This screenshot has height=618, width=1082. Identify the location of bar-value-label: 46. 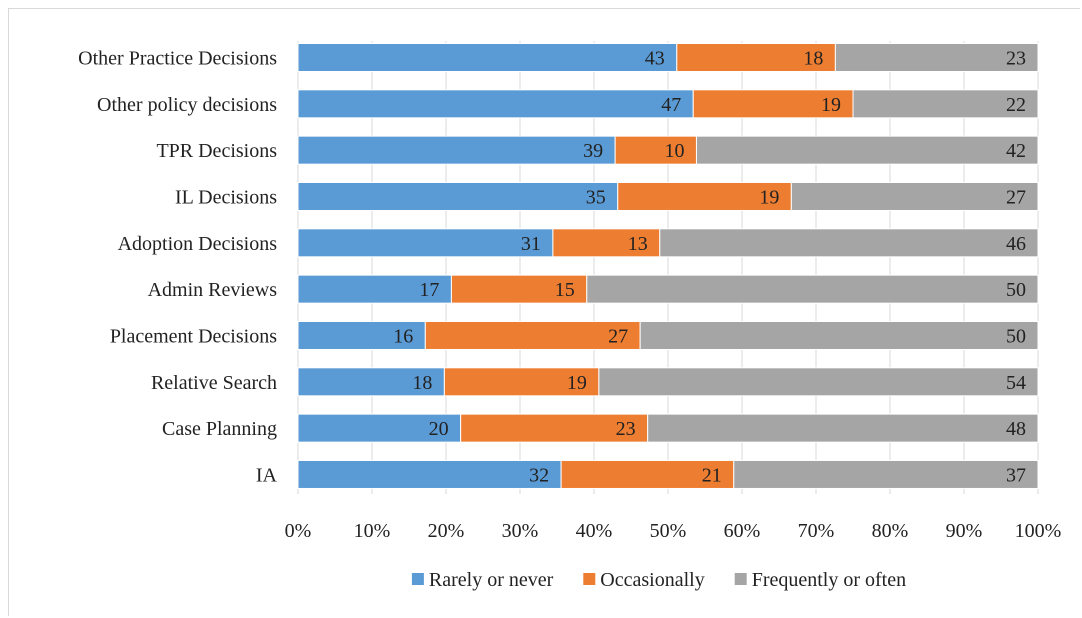
(1016, 244).